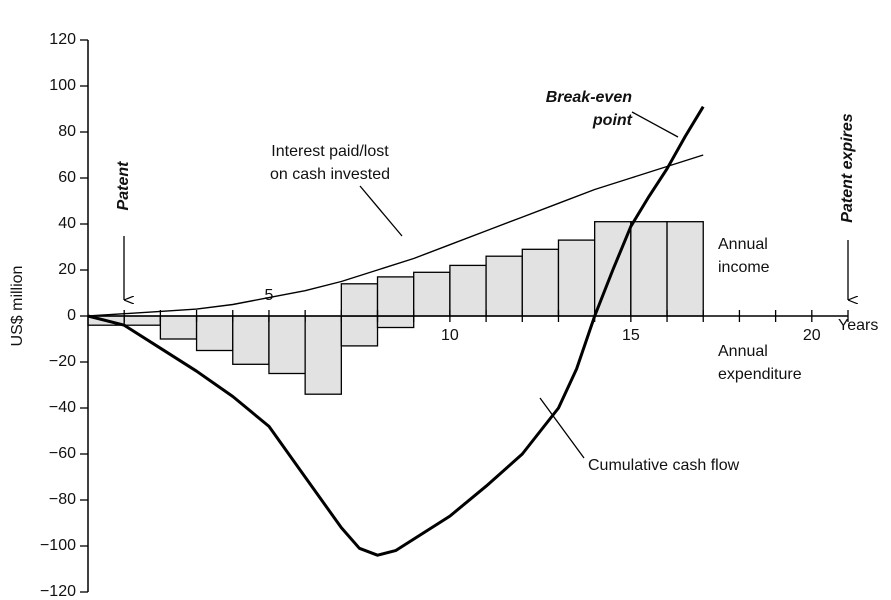 The width and height of the screenshot is (891, 600). I want to click on y-tick-label: −120, so click(58, 591).